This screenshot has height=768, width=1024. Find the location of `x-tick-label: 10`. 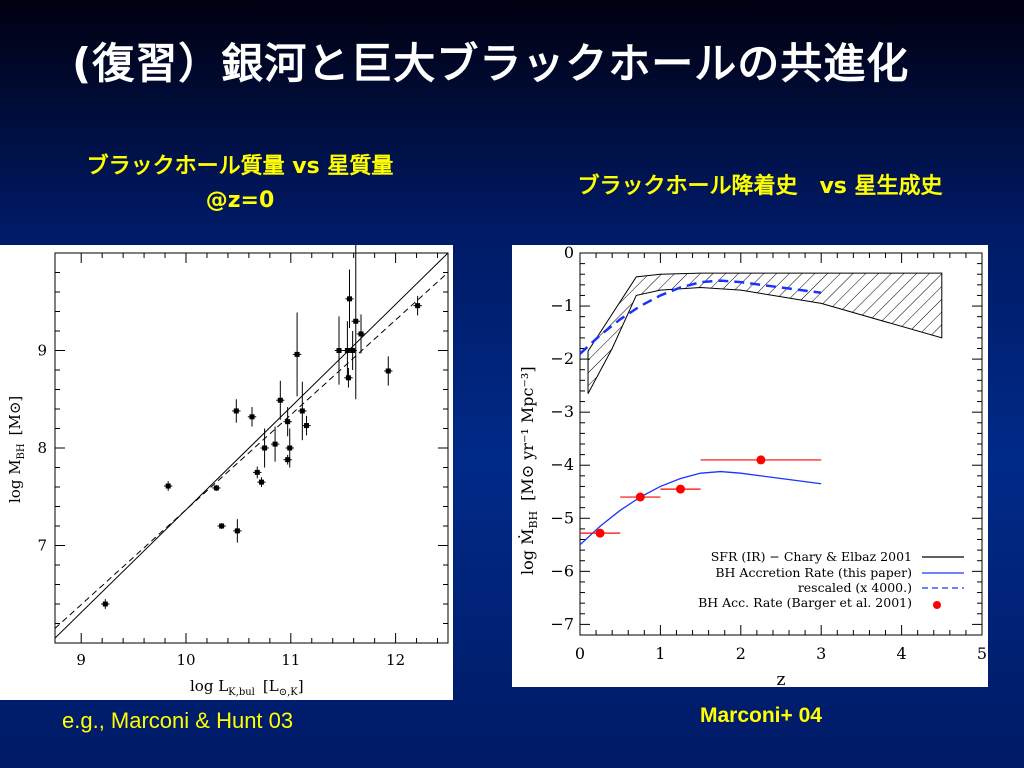

x-tick-label: 10 is located at coordinates (185, 660).